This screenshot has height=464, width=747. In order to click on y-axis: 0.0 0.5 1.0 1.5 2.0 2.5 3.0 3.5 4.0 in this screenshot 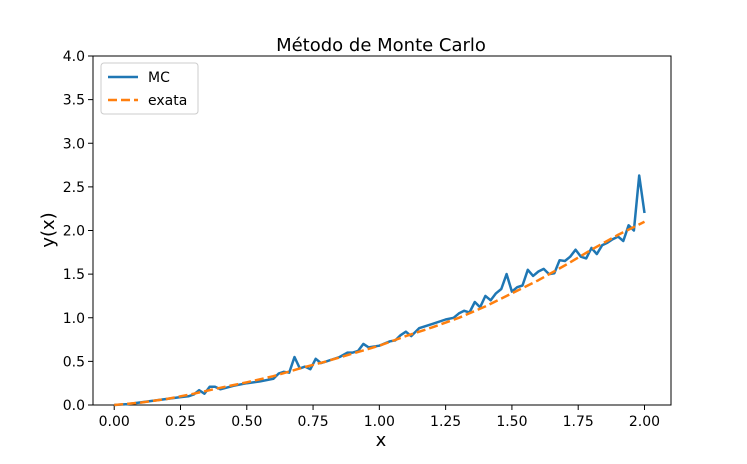, I will do `click(78, 231)`.